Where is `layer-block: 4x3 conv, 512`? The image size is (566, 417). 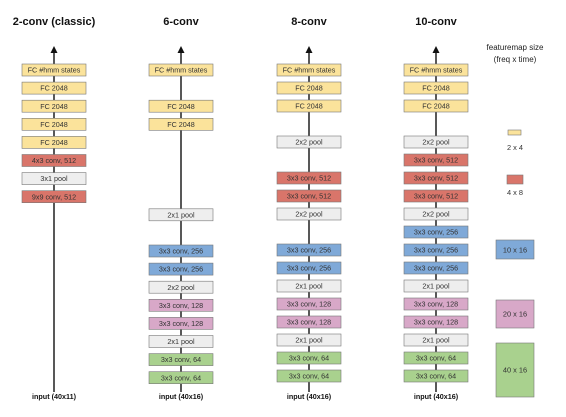 layer-block: 4x3 conv, 512 is located at coordinates (54, 160).